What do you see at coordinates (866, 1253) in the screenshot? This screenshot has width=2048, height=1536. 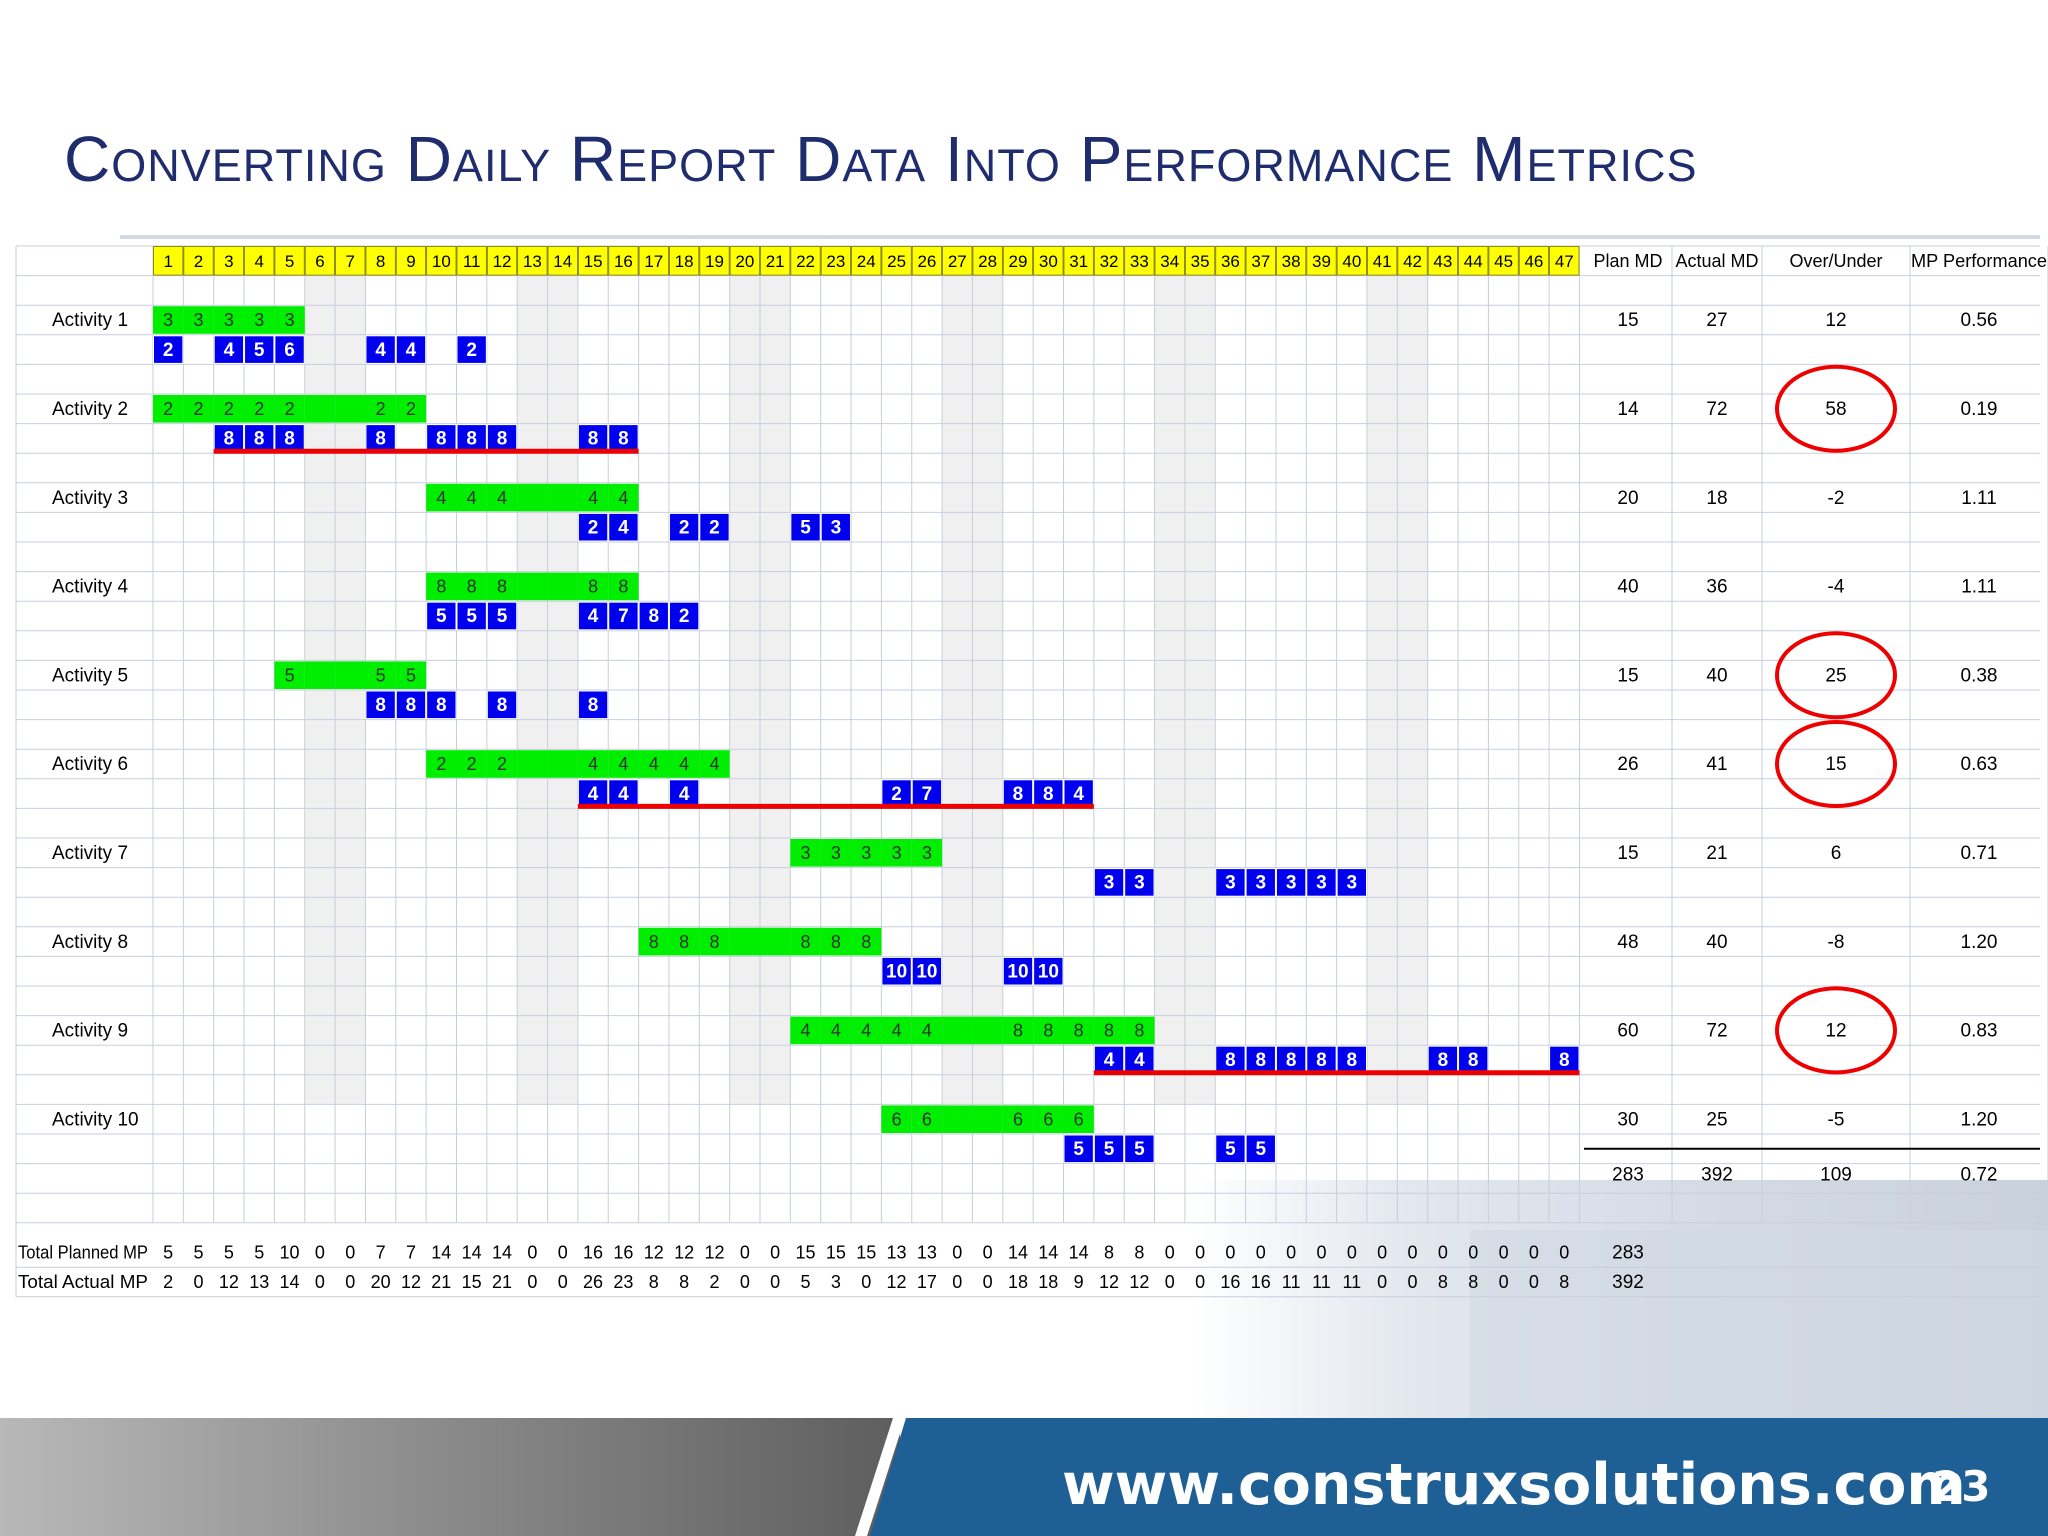 I see `total-planned-value: 15` at bounding box center [866, 1253].